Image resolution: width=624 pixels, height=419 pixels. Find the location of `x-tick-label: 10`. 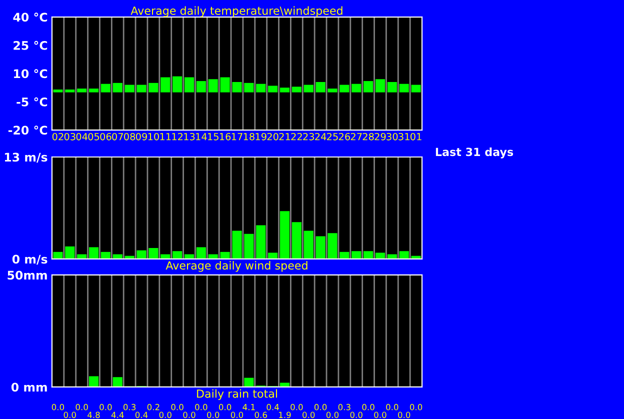

x-tick-label: 10 is located at coordinates (153, 136).